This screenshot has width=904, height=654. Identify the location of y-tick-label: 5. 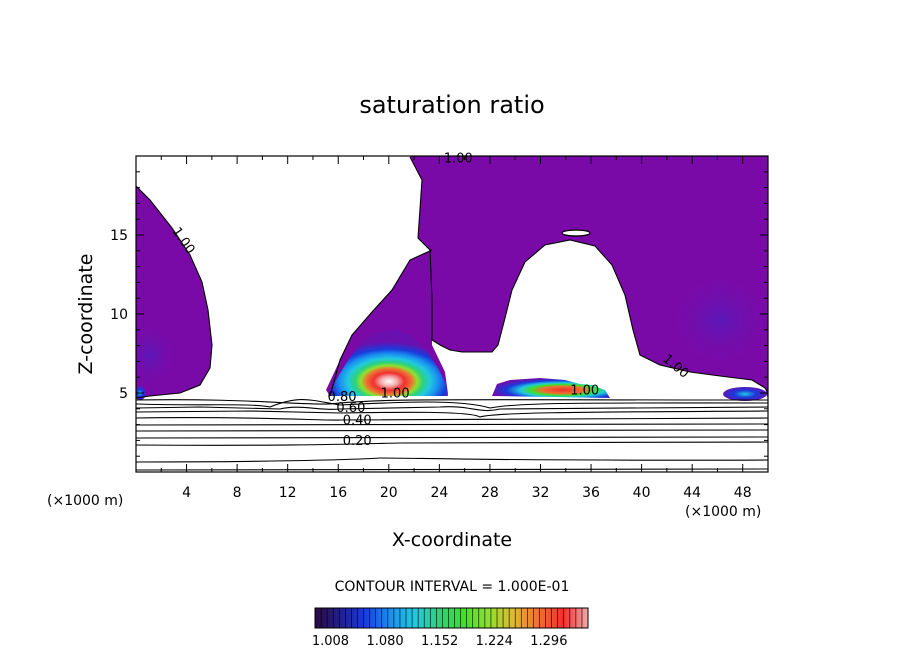
(123, 394).